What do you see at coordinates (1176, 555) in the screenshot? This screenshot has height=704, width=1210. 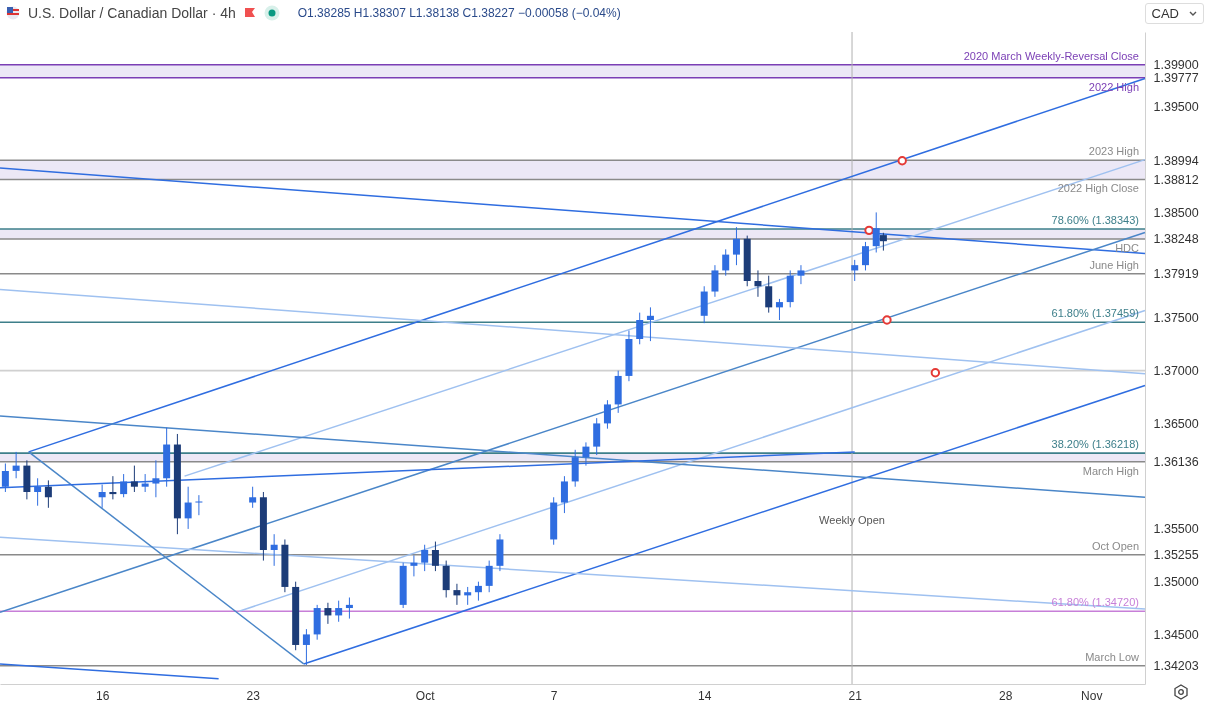 I see `y-tick-label: 1.35255` at bounding box center [1176, 555].